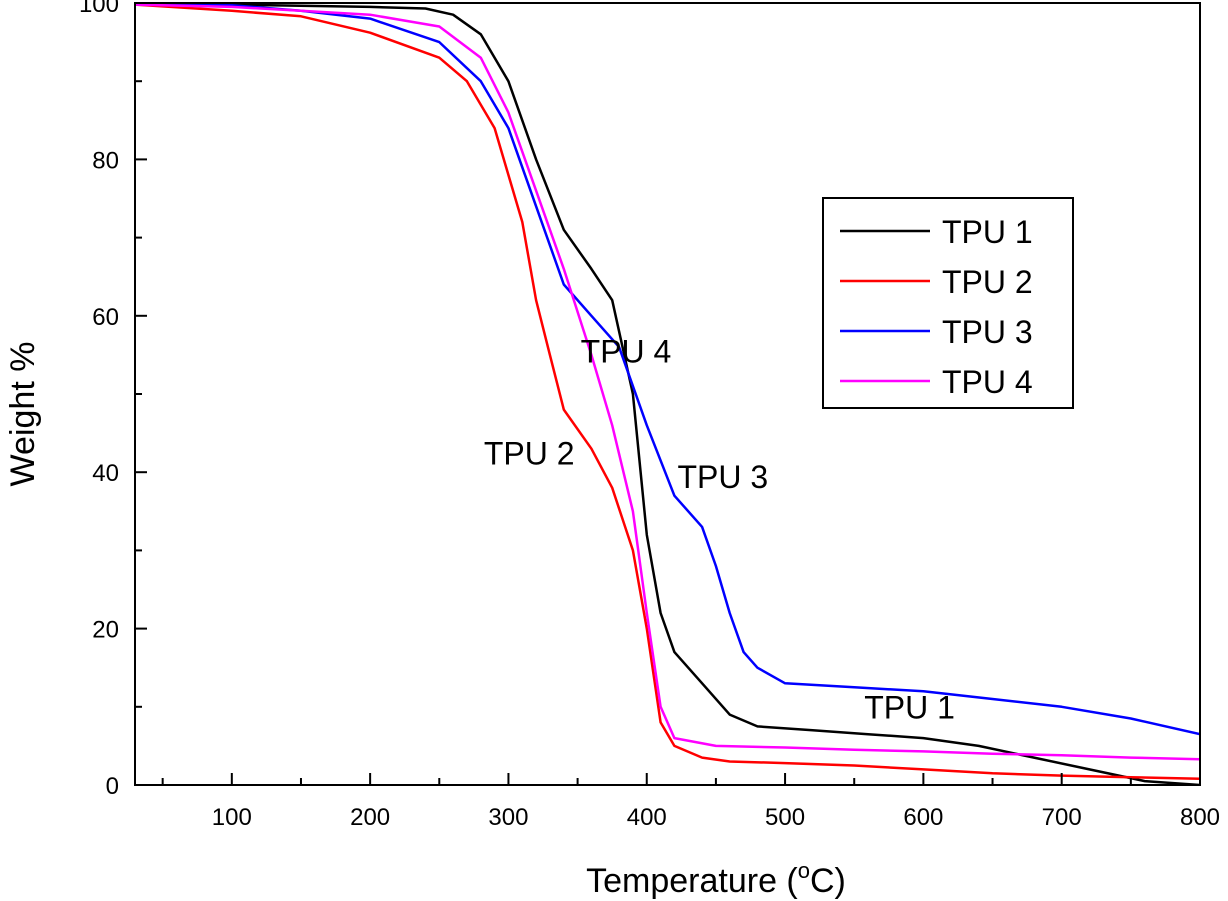 The image size is (1228, 901). Describe the element at coordinates (105, 317) in the screenshot. I see `y-tick-label: 60` at that location.